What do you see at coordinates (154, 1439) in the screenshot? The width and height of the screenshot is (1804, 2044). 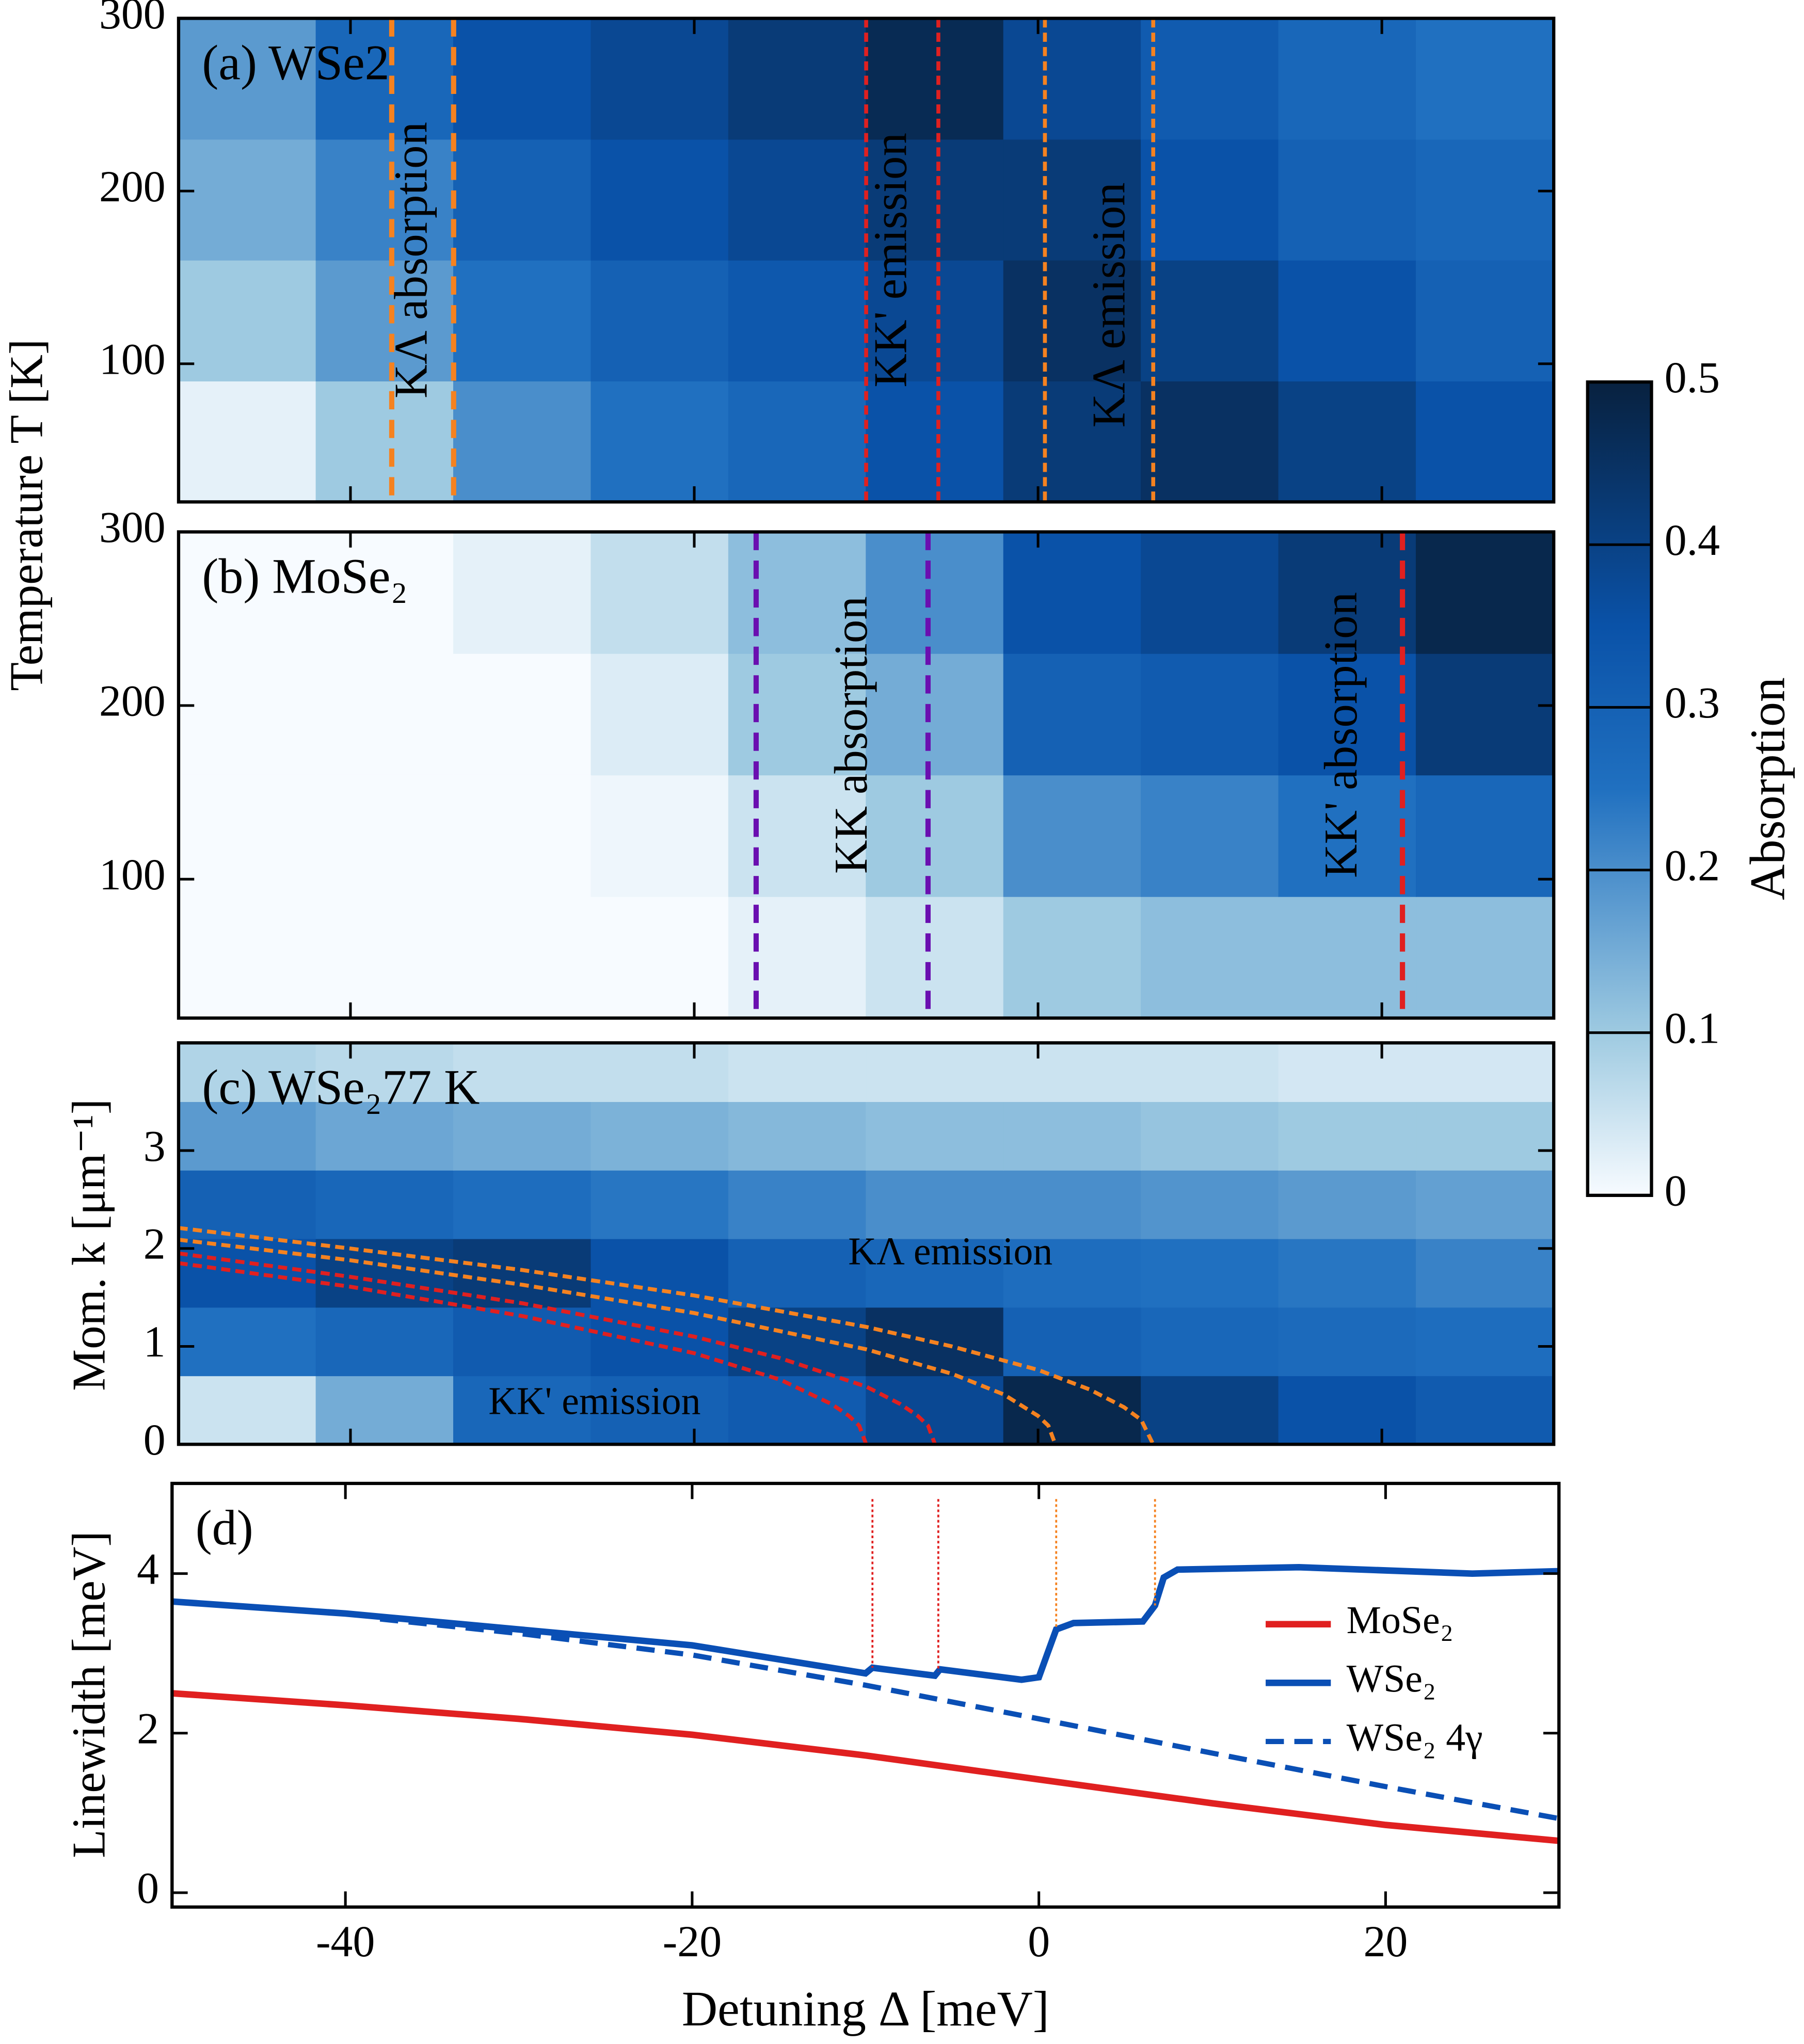 I see `y-tick-label: 0` at bounding box center [154, 1439].